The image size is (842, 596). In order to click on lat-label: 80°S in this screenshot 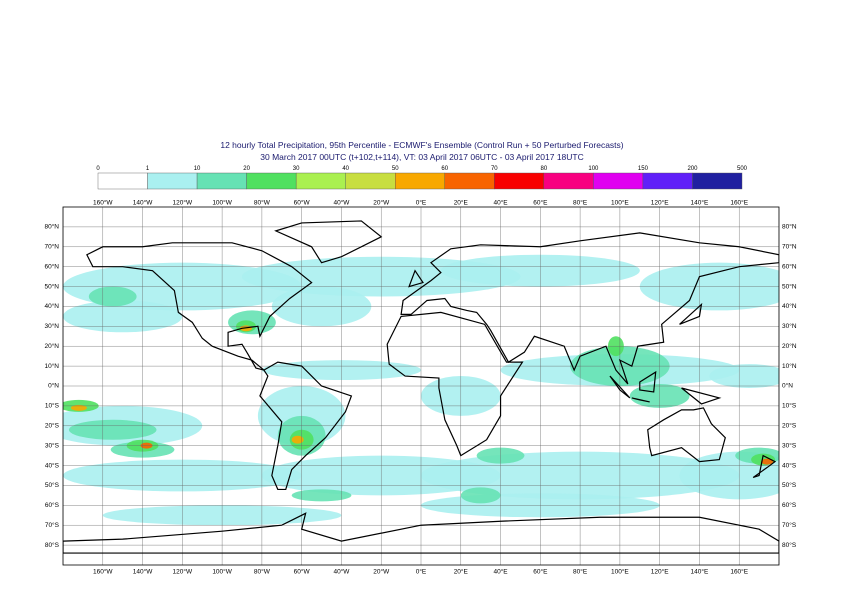, I will do `click(52, 545)`.